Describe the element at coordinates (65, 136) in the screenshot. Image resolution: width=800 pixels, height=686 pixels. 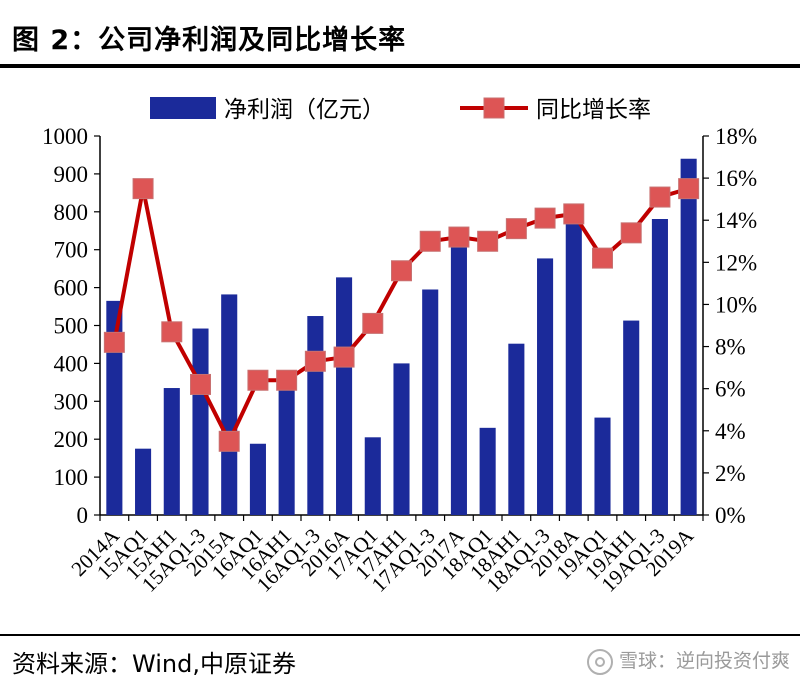
I see `left-tick-label: 1000` at that location.